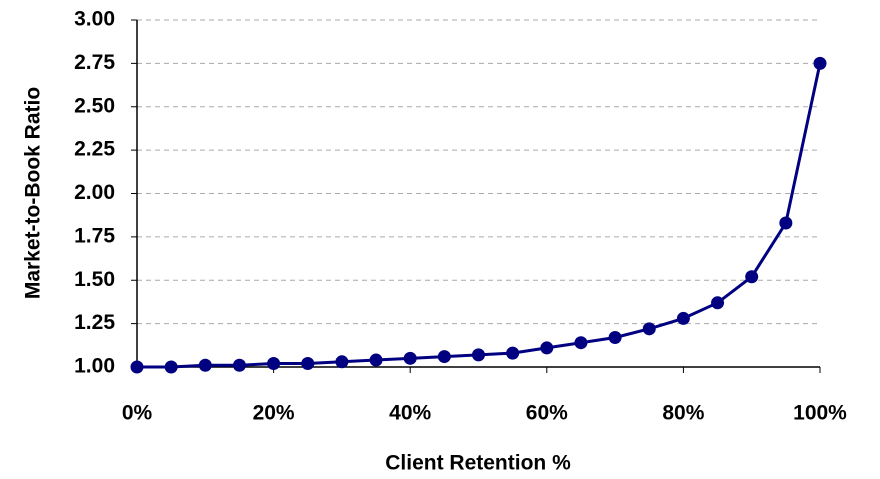  Describe the element at coordinates (94, 19) in the screenshot. I see `y-tick-label: 3.00` at that location.